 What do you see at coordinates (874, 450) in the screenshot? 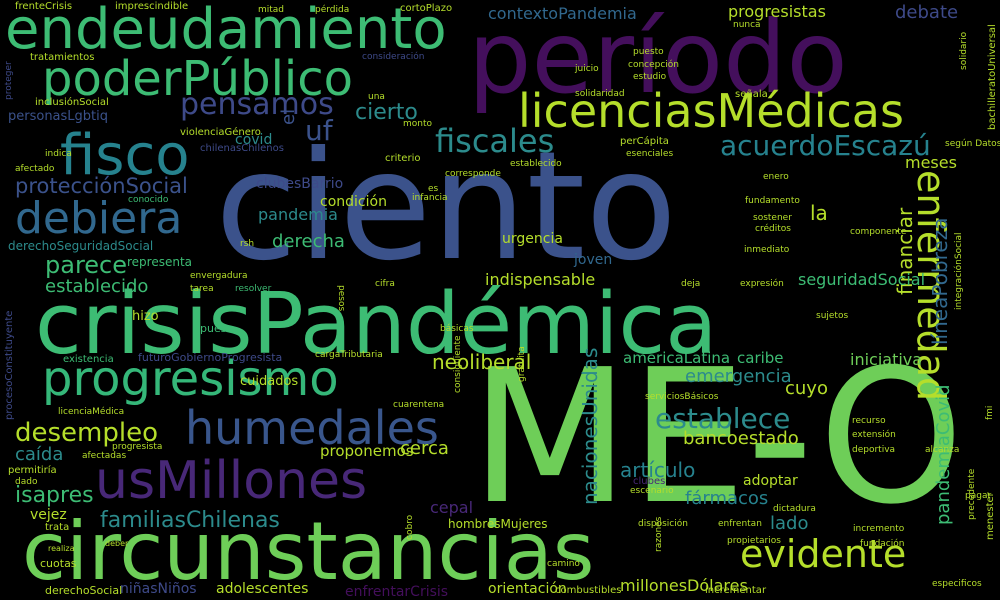
I see `word-cloud-word: deportiva` at bounding box center [874, 450].